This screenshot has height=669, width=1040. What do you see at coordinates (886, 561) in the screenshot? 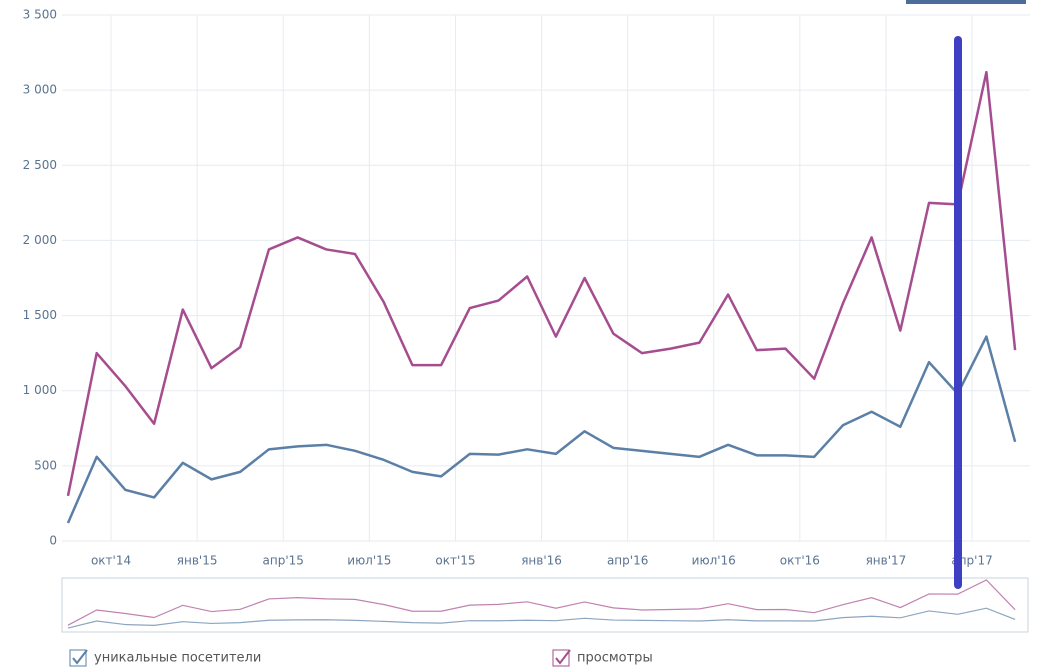
I see `x-tick-label: янв'17` at bounding box center [886, 561].